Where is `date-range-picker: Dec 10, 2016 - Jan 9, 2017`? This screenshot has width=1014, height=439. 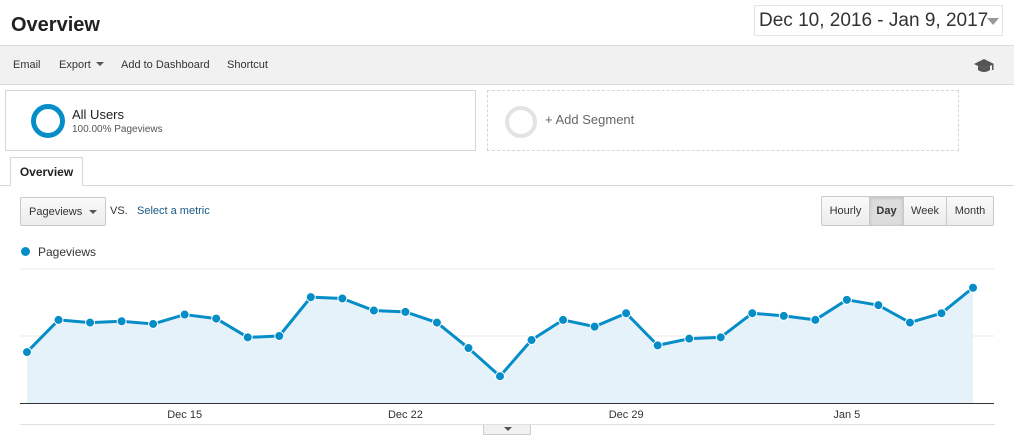
date-range-picker: Dec 10, 2016 - Jan 9, 2017 is located at coordinates (878, 20).